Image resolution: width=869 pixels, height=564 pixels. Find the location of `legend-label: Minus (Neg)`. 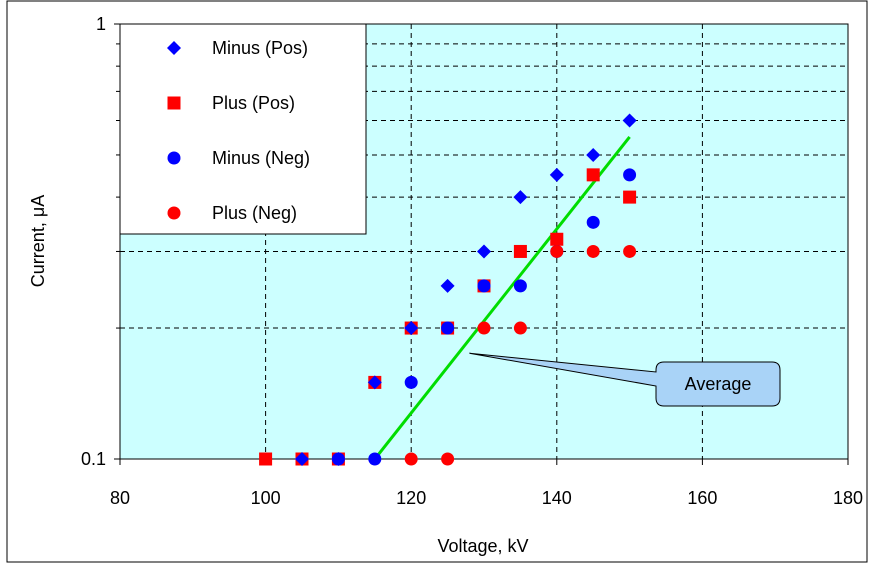

legend-label: Minus (Neg) is located at coordinates (261, 158).